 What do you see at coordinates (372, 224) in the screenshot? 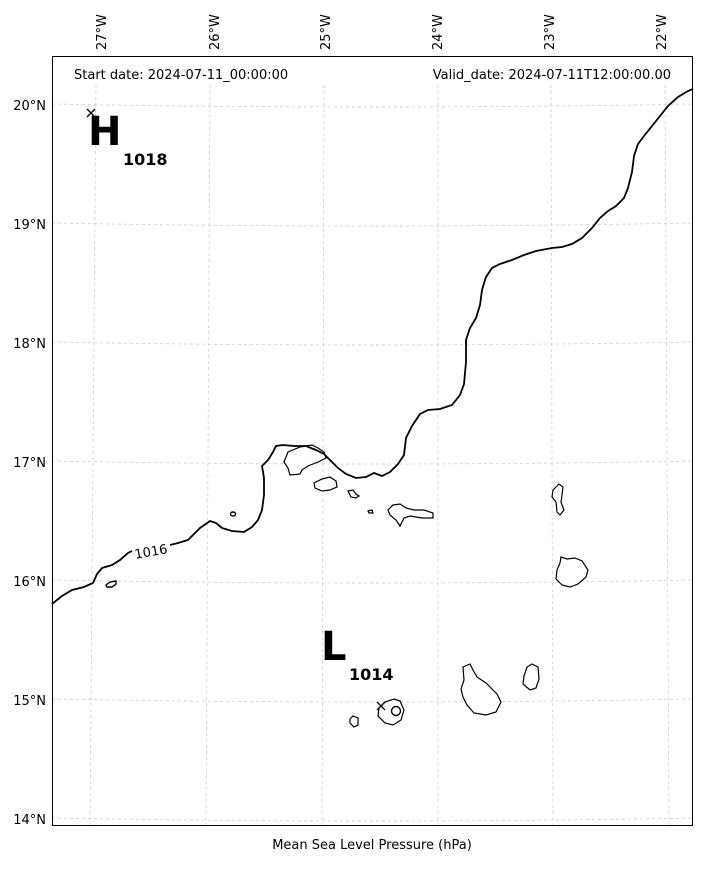
I see `gridline-19n` at bounding box center [372, 224].